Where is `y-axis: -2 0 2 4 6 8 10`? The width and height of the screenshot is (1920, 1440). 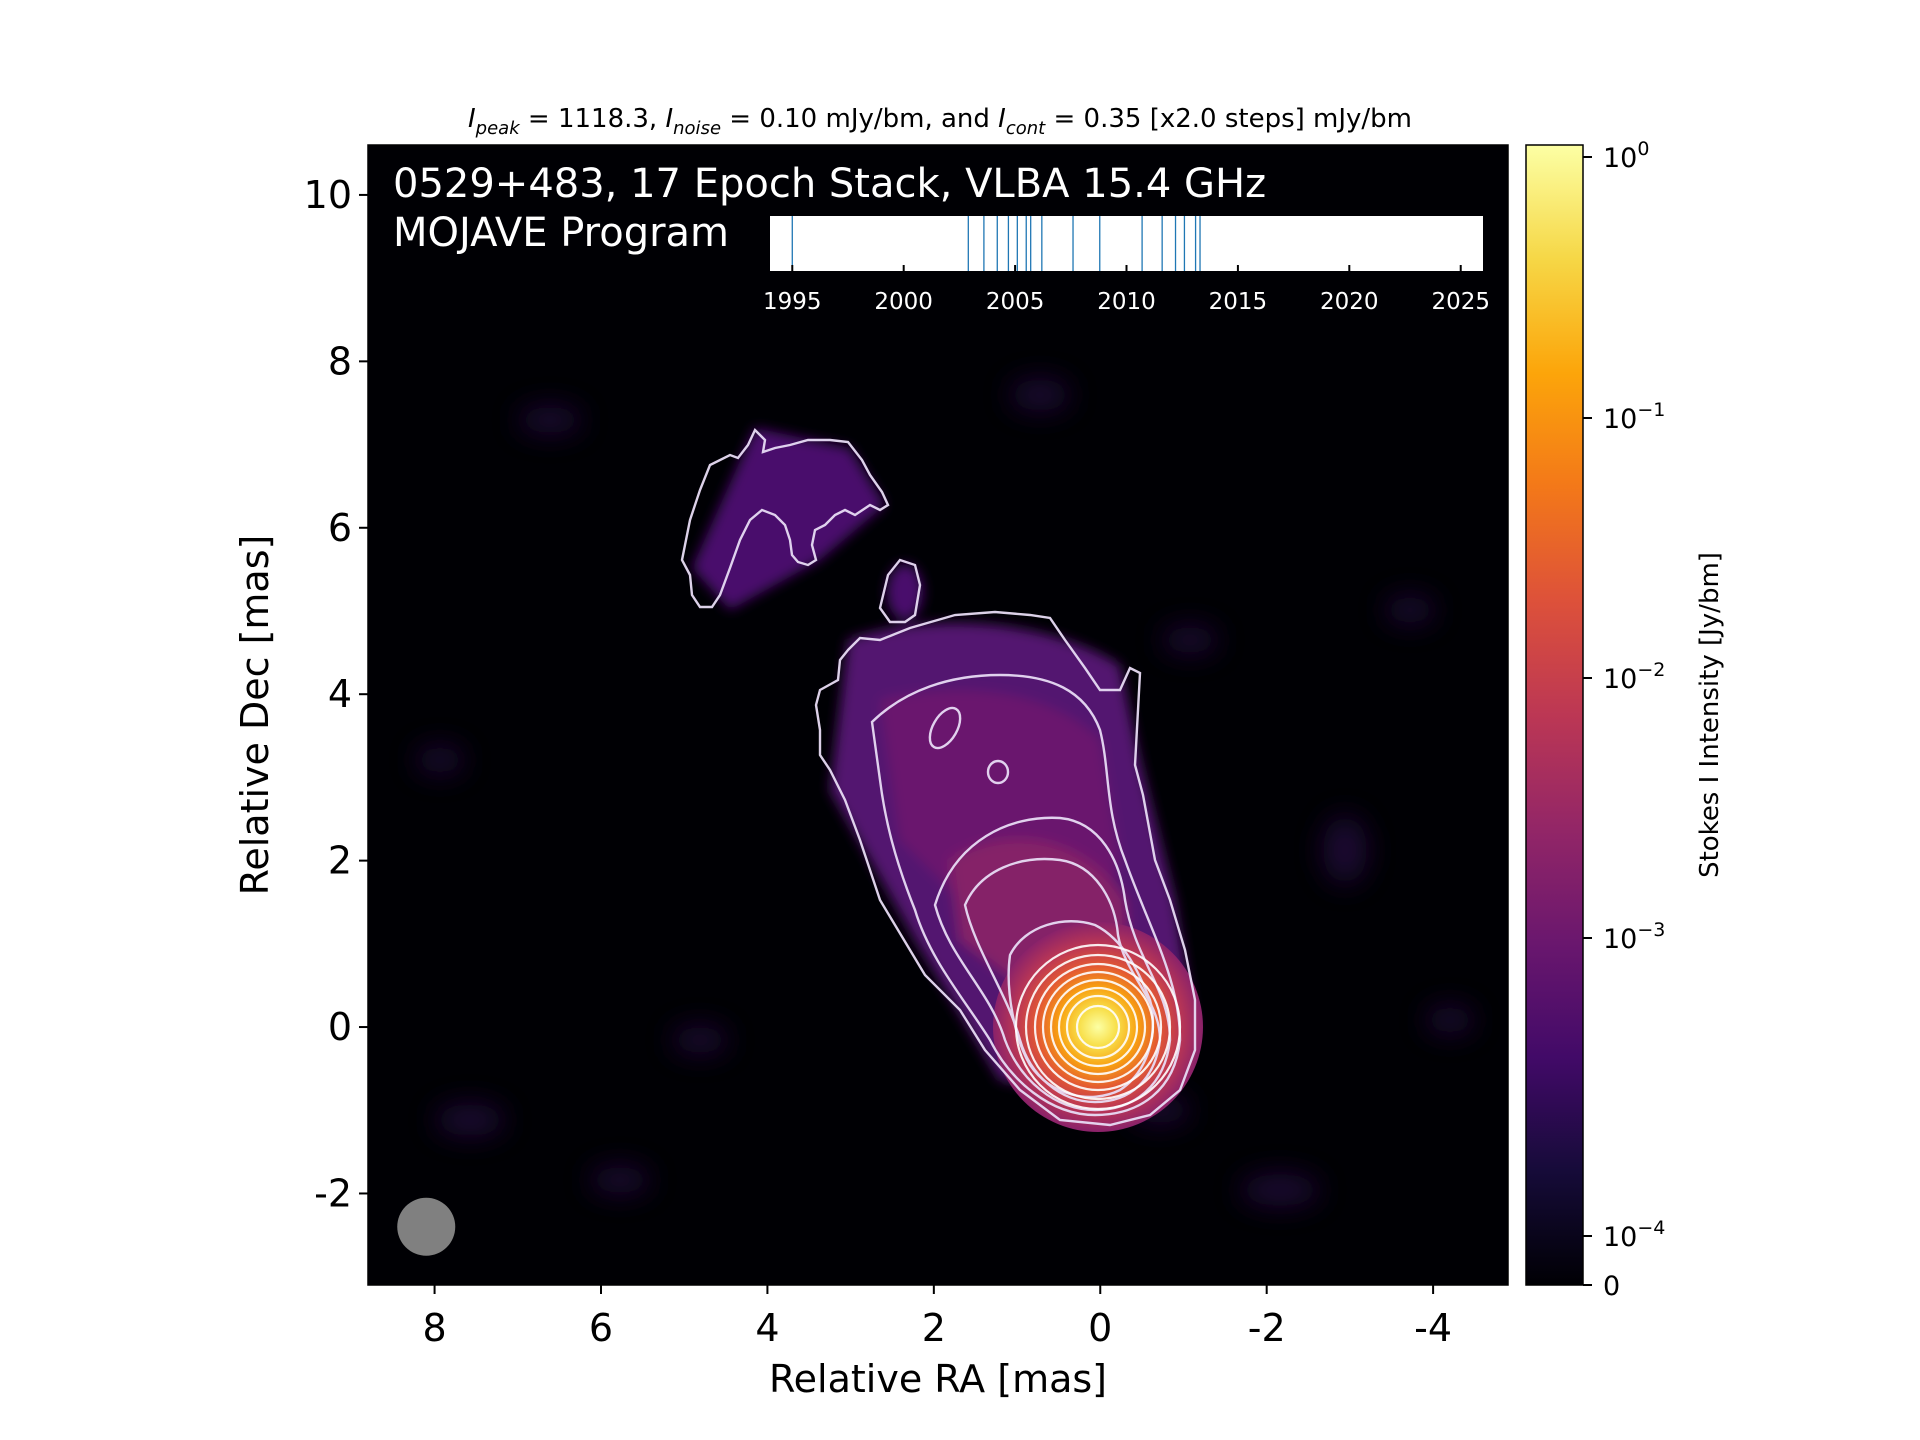 y-axis: -2 0 2 4 6 8 10 is located at coordinates (336, 694).